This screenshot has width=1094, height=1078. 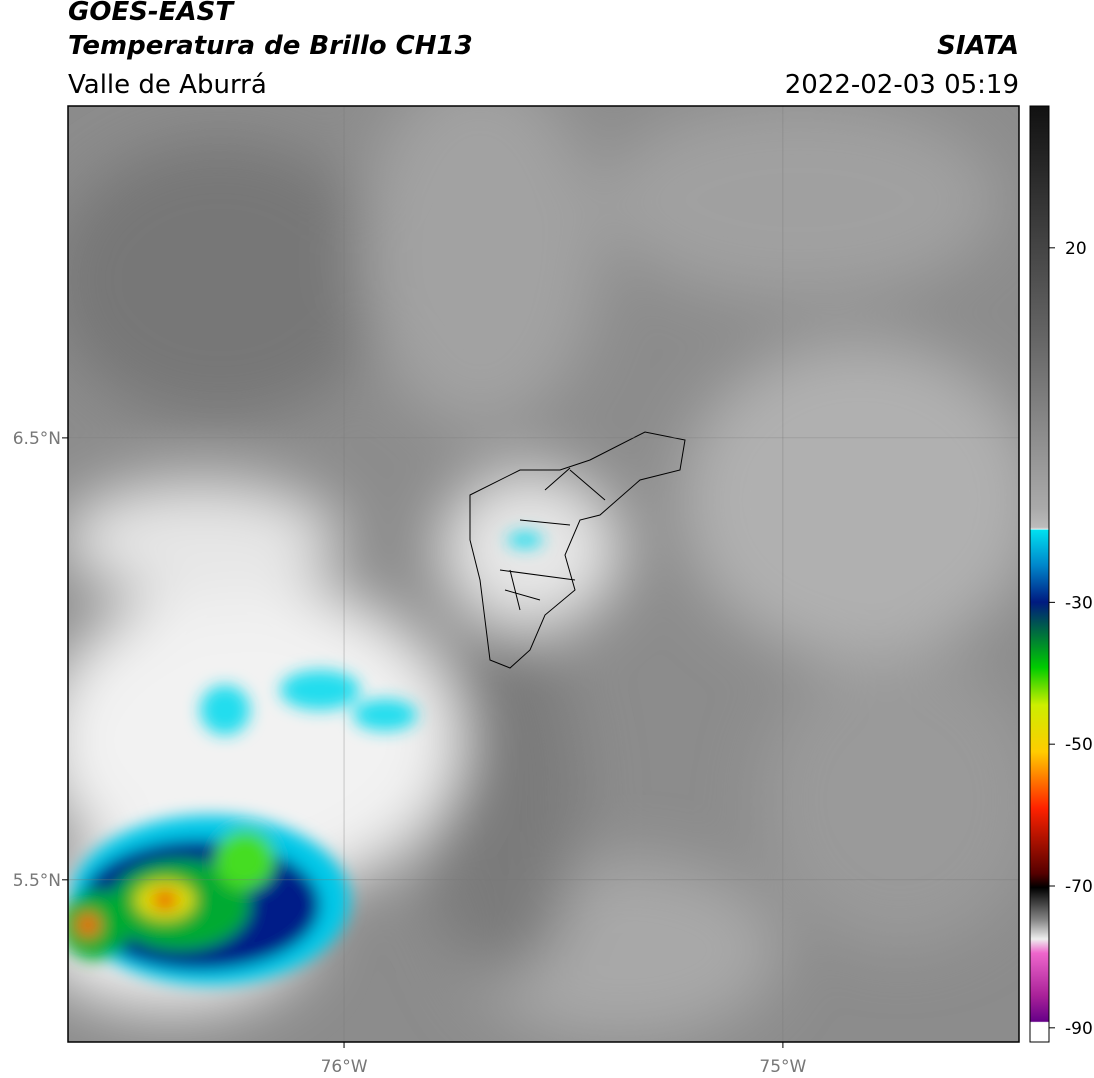 I want to click on colorbar-tick-label: -30, so click(x=1079, y=603).